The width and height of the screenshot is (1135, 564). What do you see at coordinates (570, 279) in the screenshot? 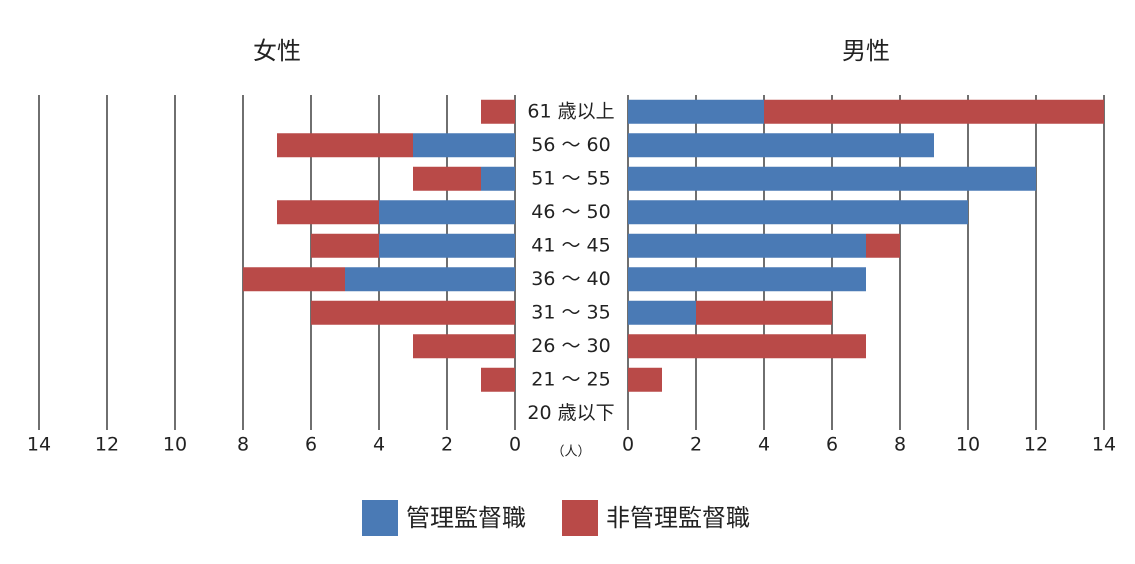
I see `category-label: 36 ～ 40` at bounding box center [570, 279].